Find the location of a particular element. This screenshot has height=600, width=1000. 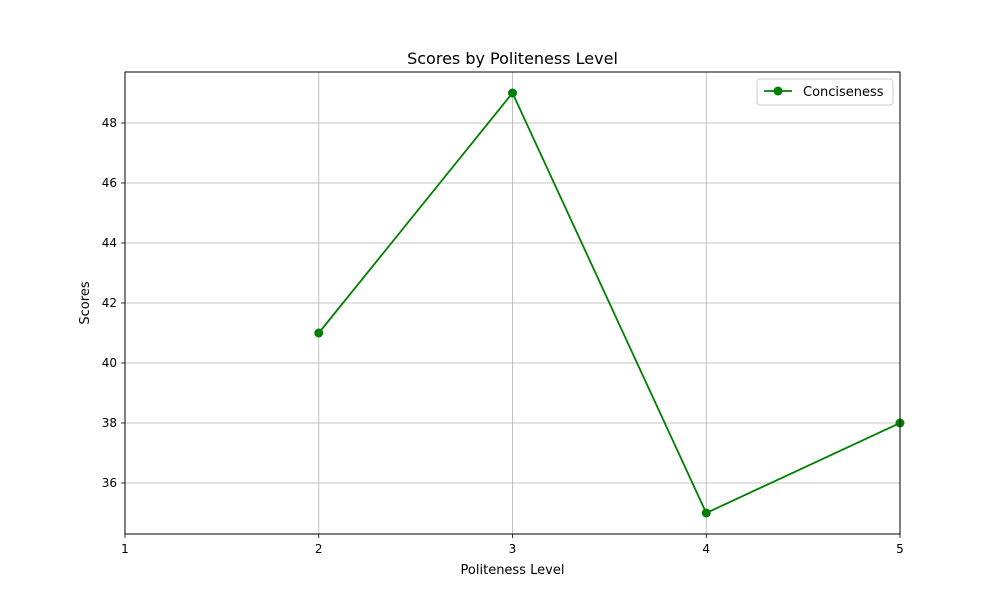

chart-title: Scores by Politeness Level is located at coordinates (512, 58).